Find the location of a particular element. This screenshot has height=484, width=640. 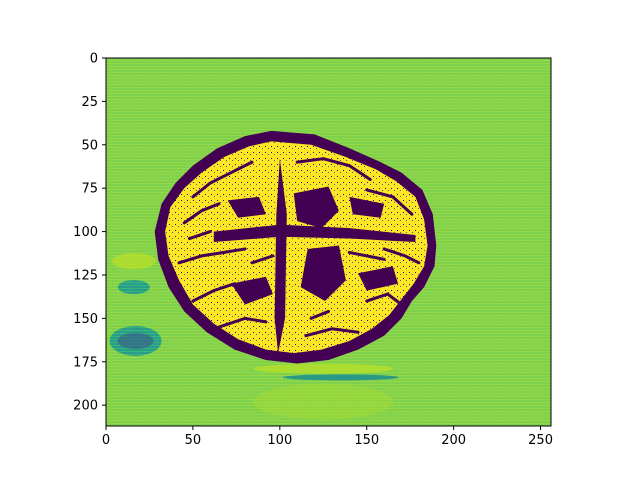

x-tick-label: 150 is located at coordinates (366, 440).